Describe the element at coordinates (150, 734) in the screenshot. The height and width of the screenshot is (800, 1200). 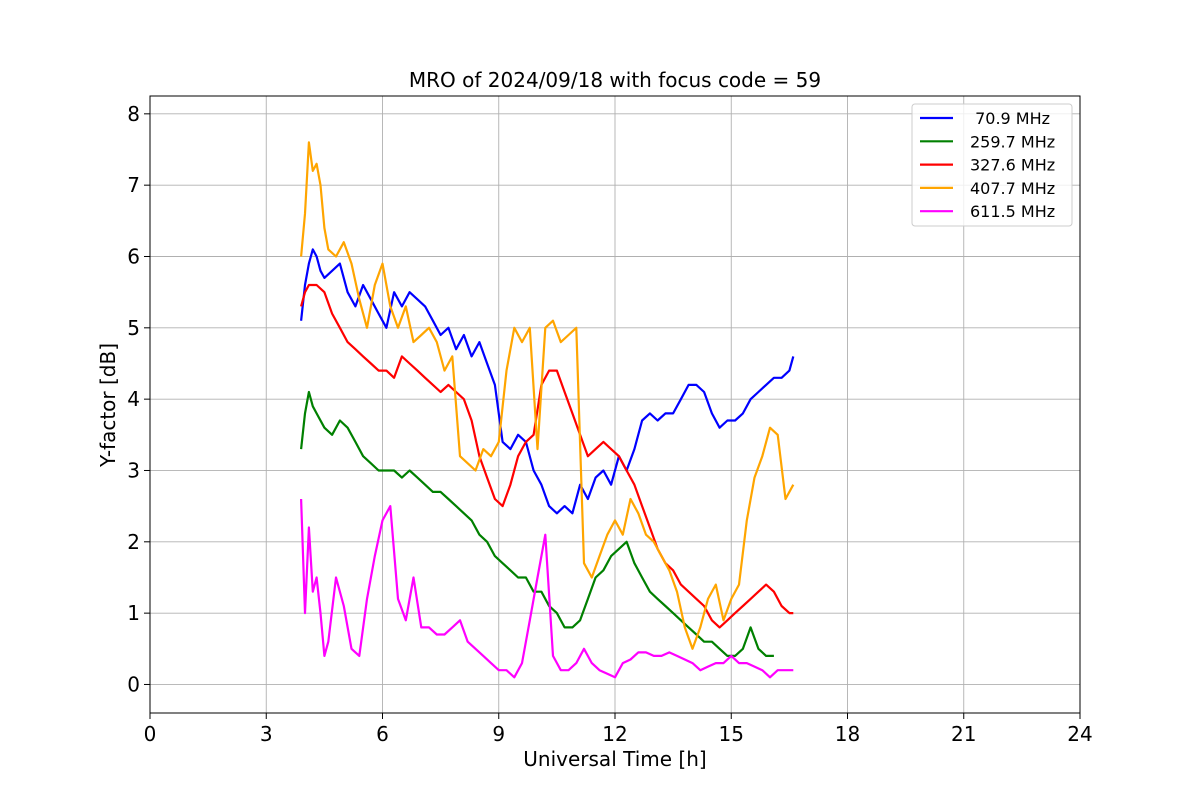
I see `x-tick-label: 0` at that location.